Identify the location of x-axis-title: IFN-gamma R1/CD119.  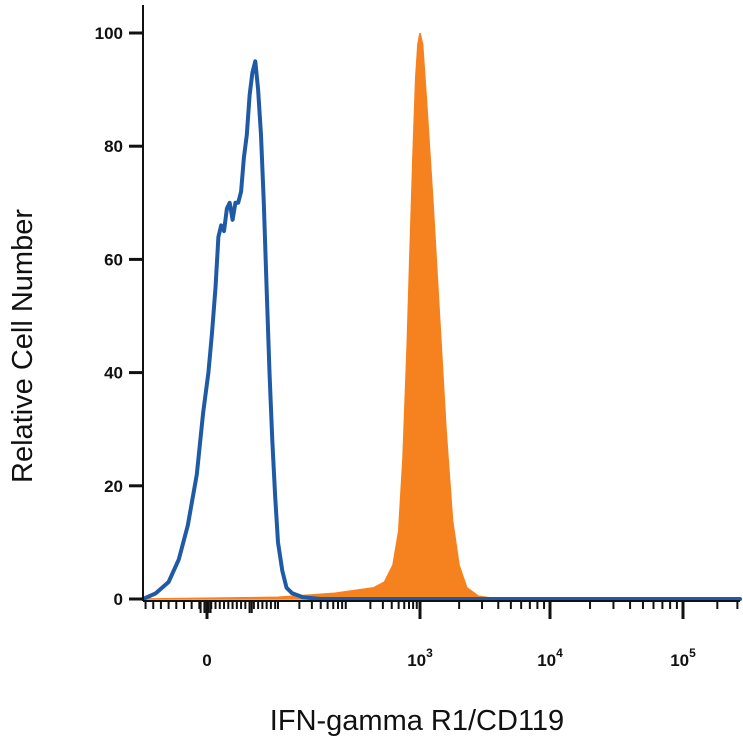
(417, 721).